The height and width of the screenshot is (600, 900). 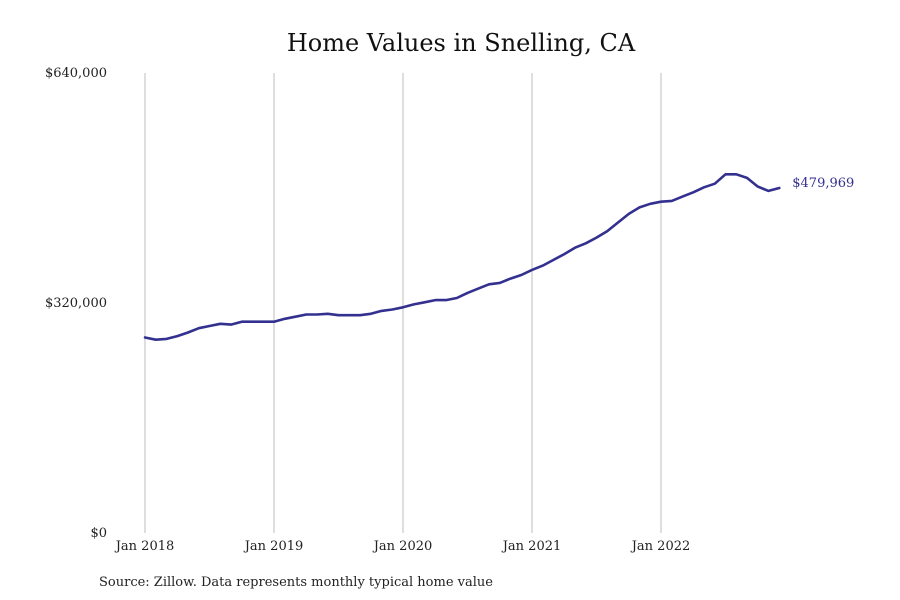 I want to click on x-tick-label: Jan 2021, so click(x=531, y=546).